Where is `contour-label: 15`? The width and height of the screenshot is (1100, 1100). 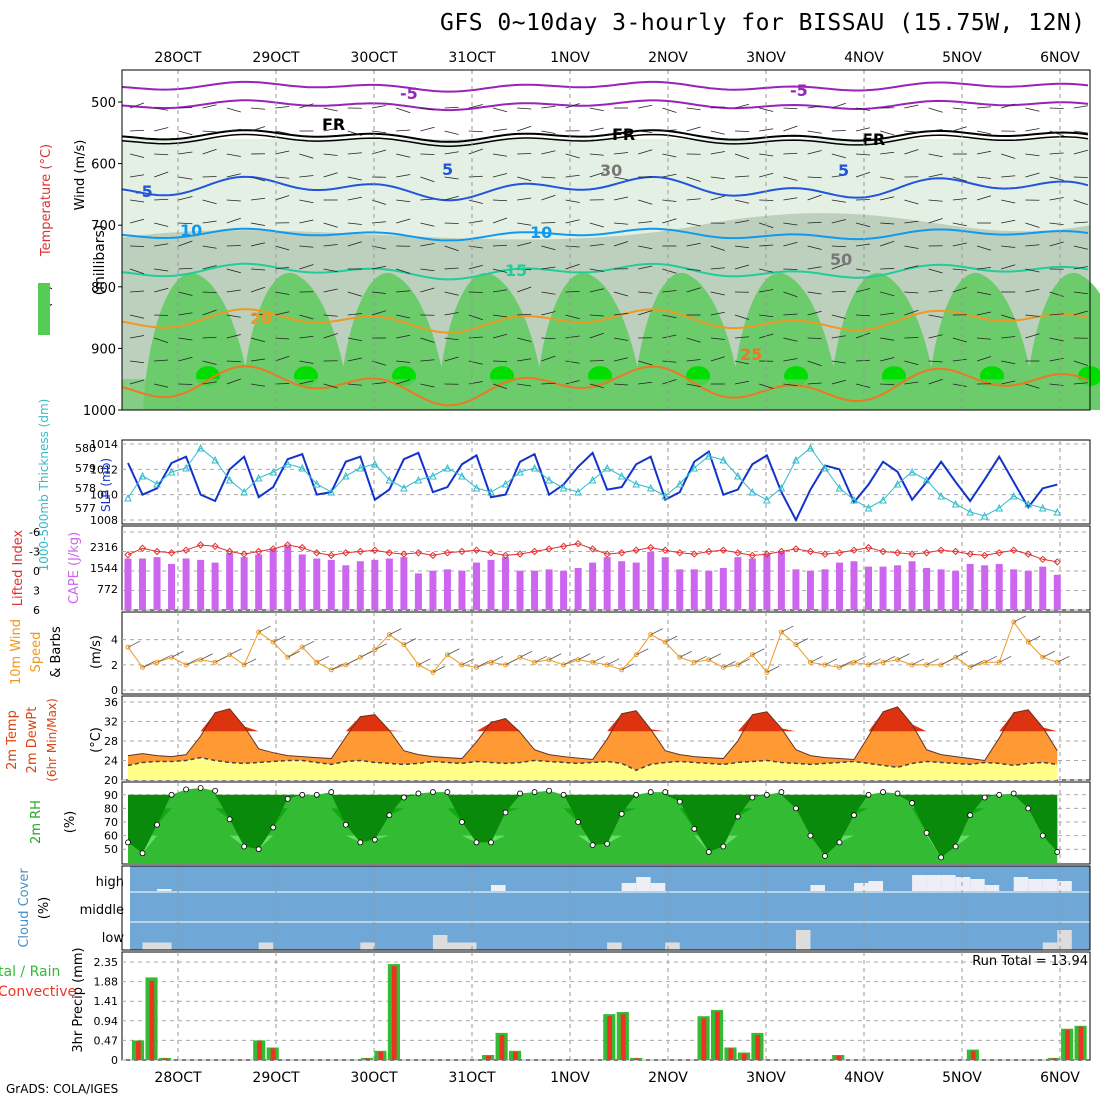
contour-label: 15 is located at coordinates (516, 270).